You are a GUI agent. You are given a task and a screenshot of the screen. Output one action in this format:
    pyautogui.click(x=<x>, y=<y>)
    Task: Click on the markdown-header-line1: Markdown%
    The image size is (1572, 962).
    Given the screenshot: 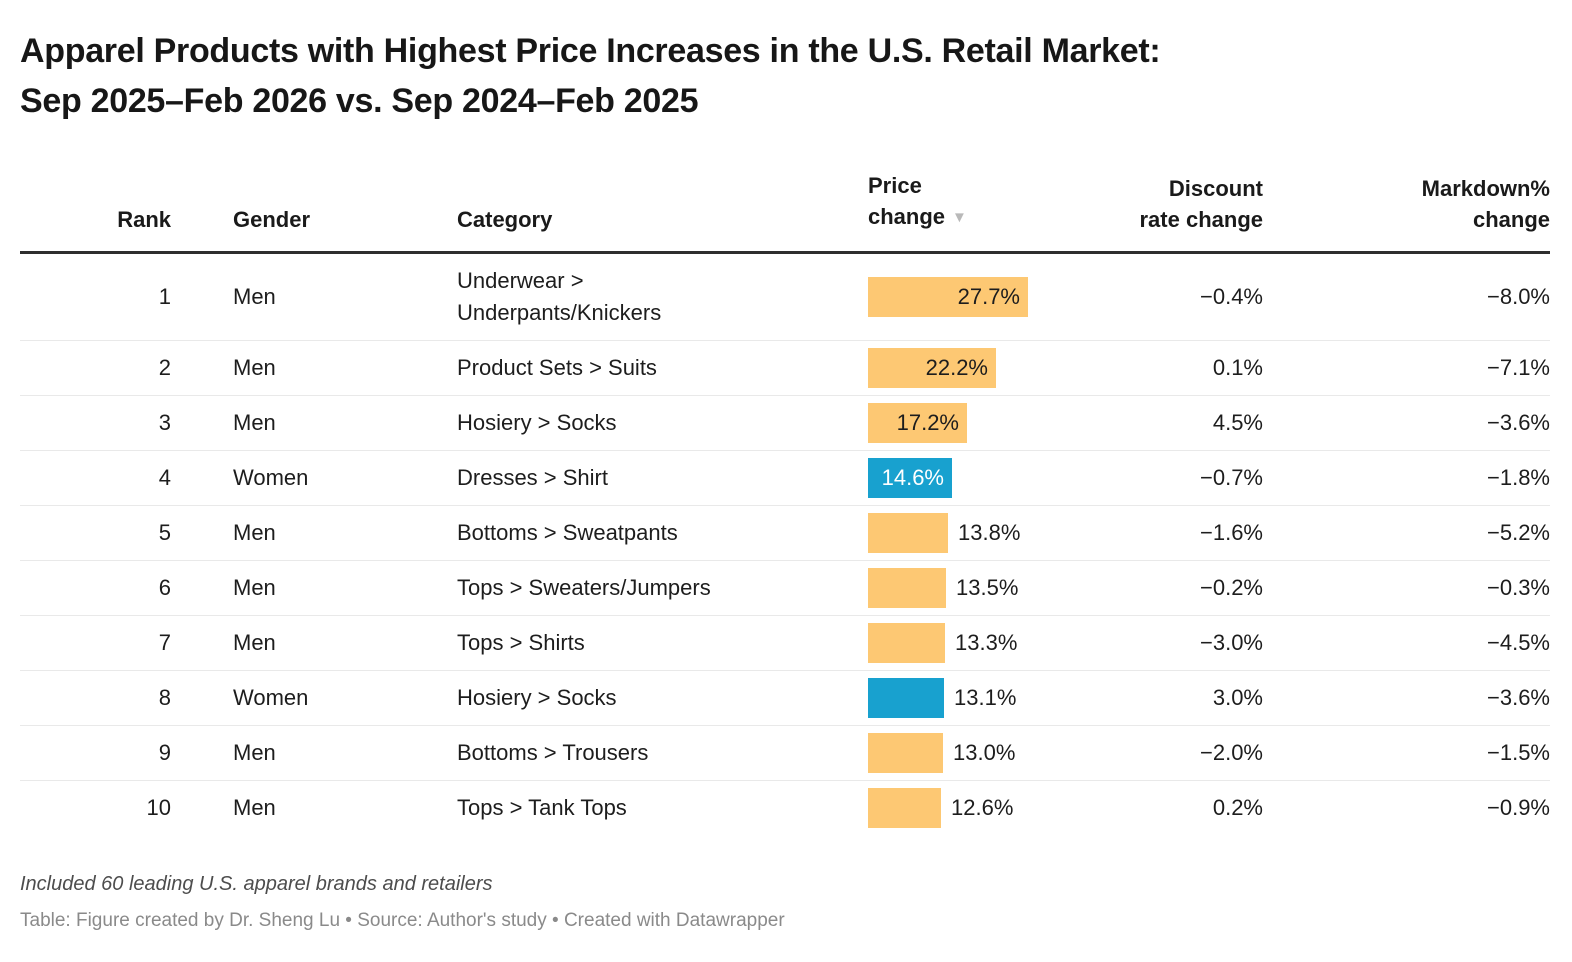 What is the action you would take?
    pyautogui.click(x=1485, y=188)
    